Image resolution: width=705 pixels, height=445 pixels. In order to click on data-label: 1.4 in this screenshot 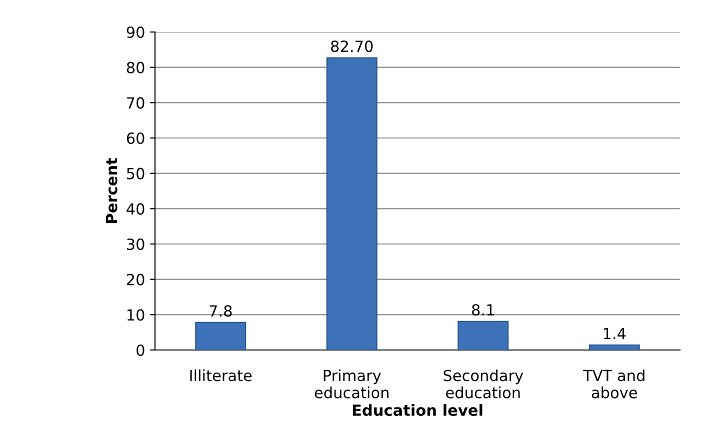, I will do `click(615, 334)`.